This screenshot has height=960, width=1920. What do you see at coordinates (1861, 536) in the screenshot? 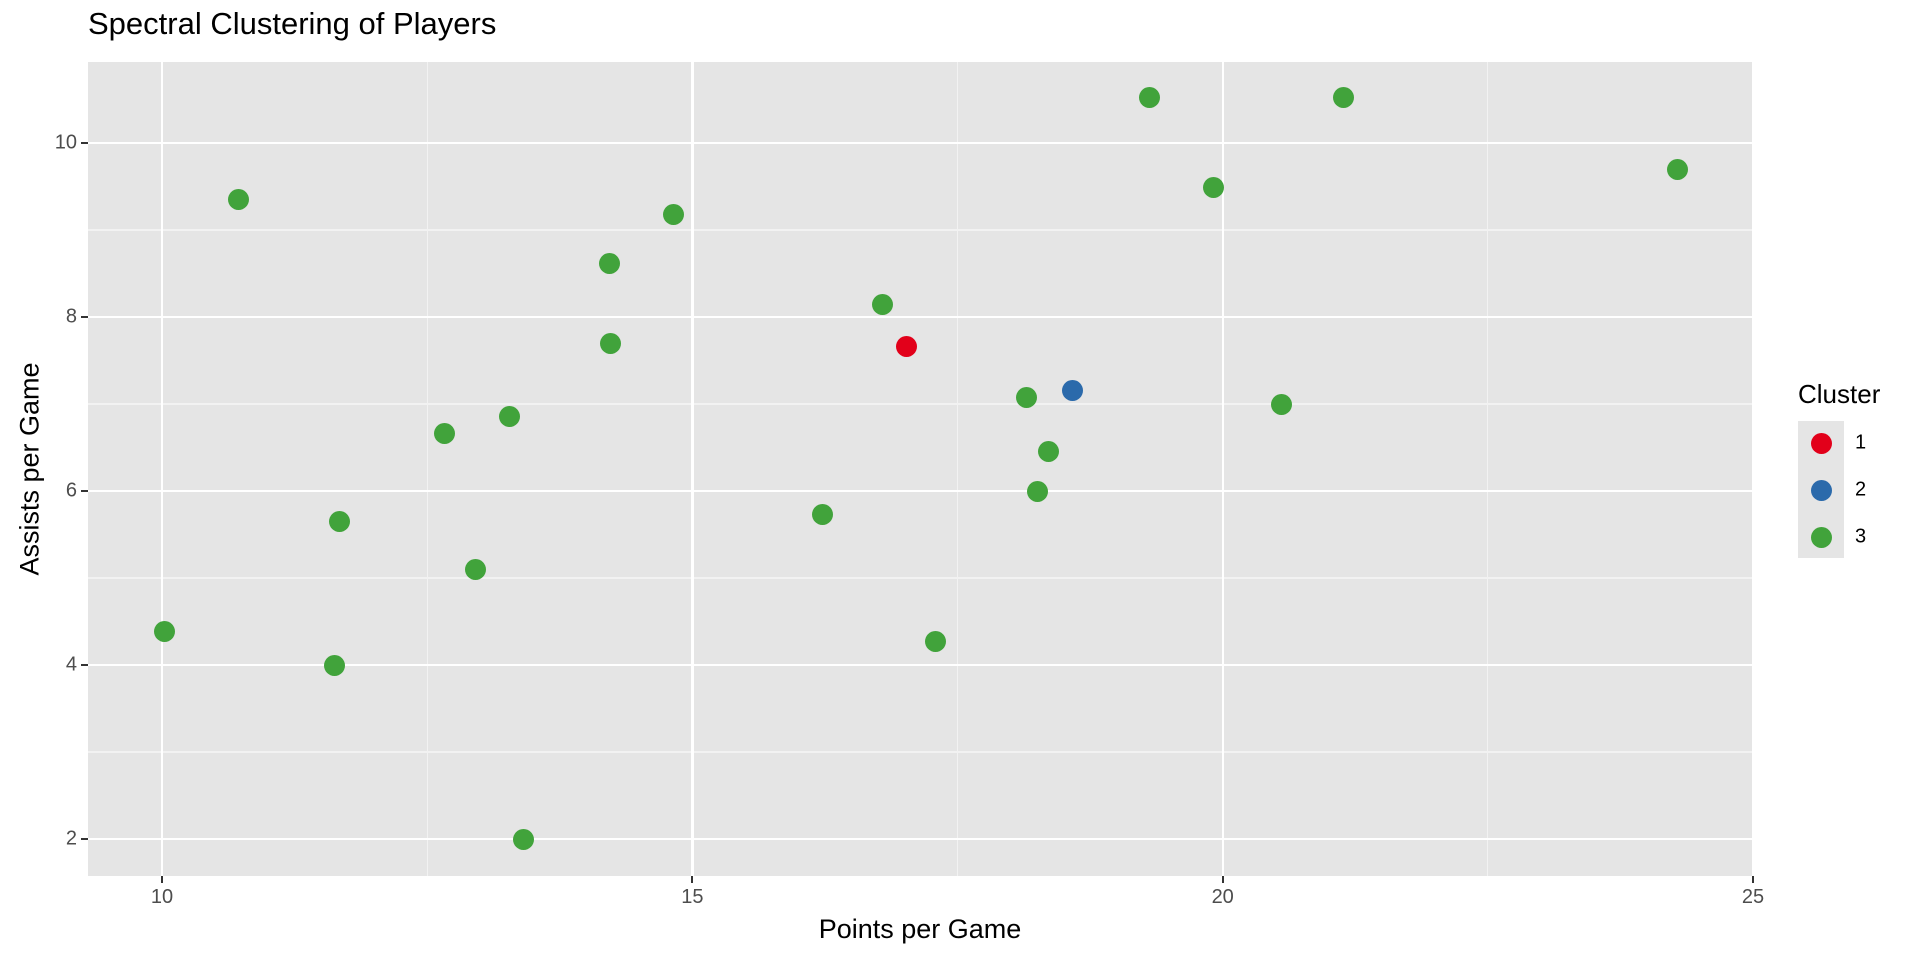
I see `legend-label-cluster-3: 3` at bounding box center [1861, 536].